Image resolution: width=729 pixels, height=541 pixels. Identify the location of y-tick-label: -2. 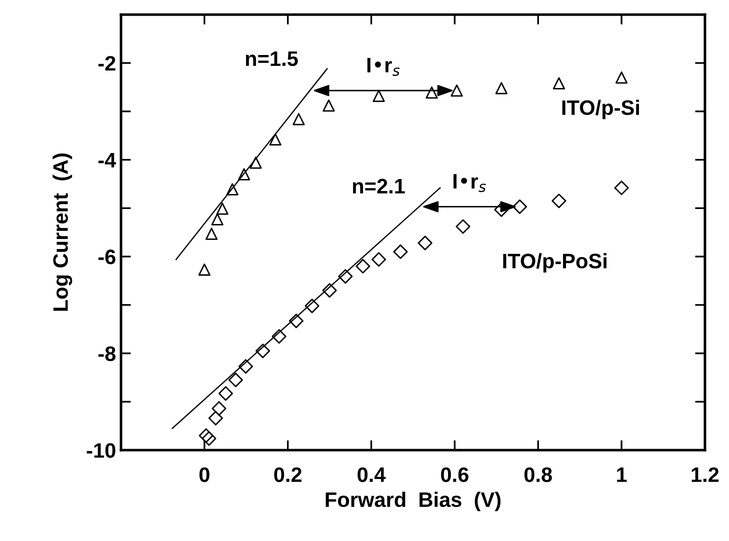
(107, 63).